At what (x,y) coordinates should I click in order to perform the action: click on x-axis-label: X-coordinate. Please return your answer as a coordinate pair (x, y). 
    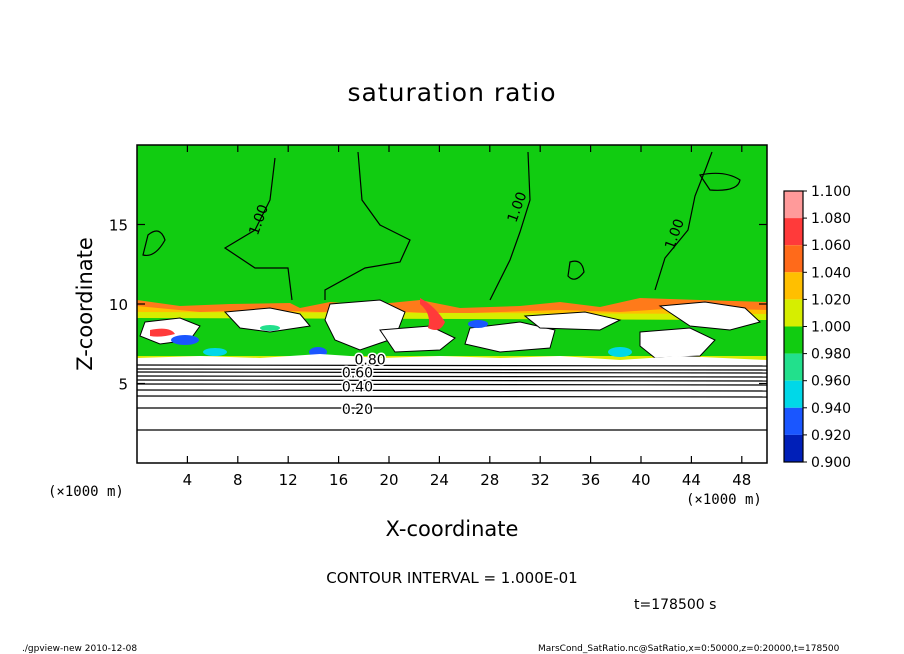
    Looking at the image, I should click on (452, 529).